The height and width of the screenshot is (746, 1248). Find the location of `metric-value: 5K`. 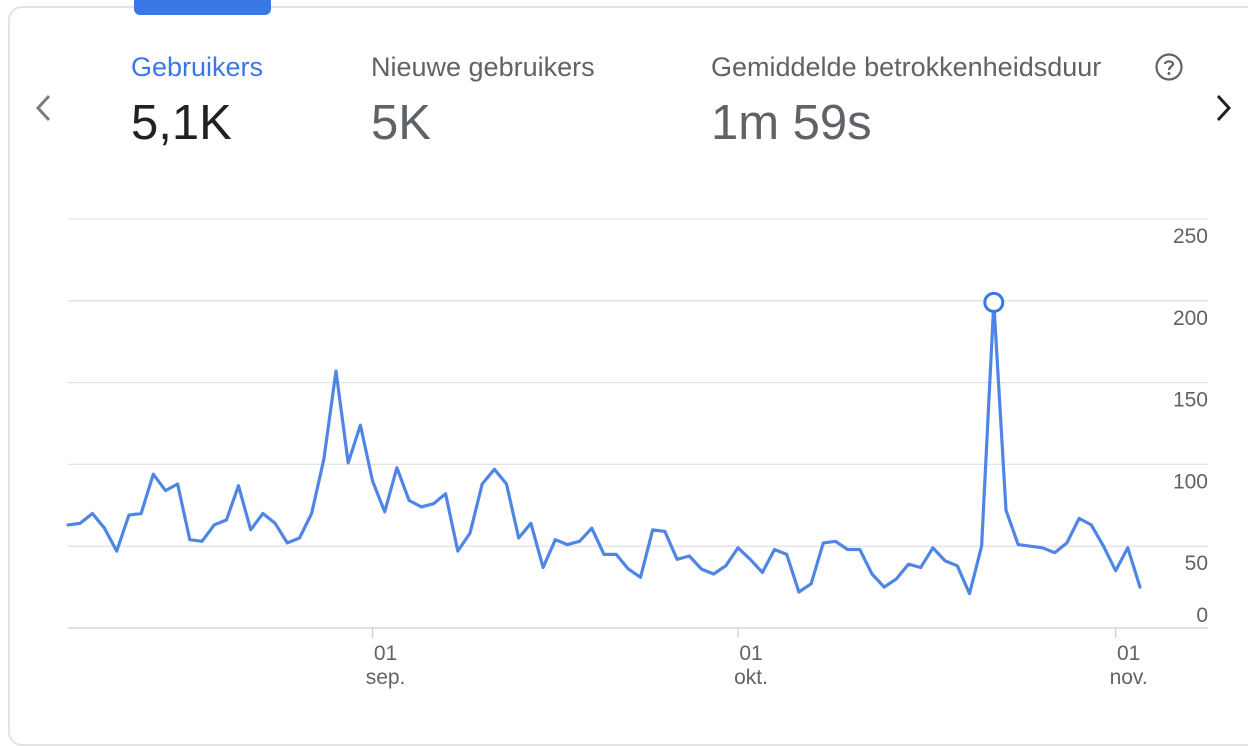

metric-value: 5K is located at coordinates (401, 123).